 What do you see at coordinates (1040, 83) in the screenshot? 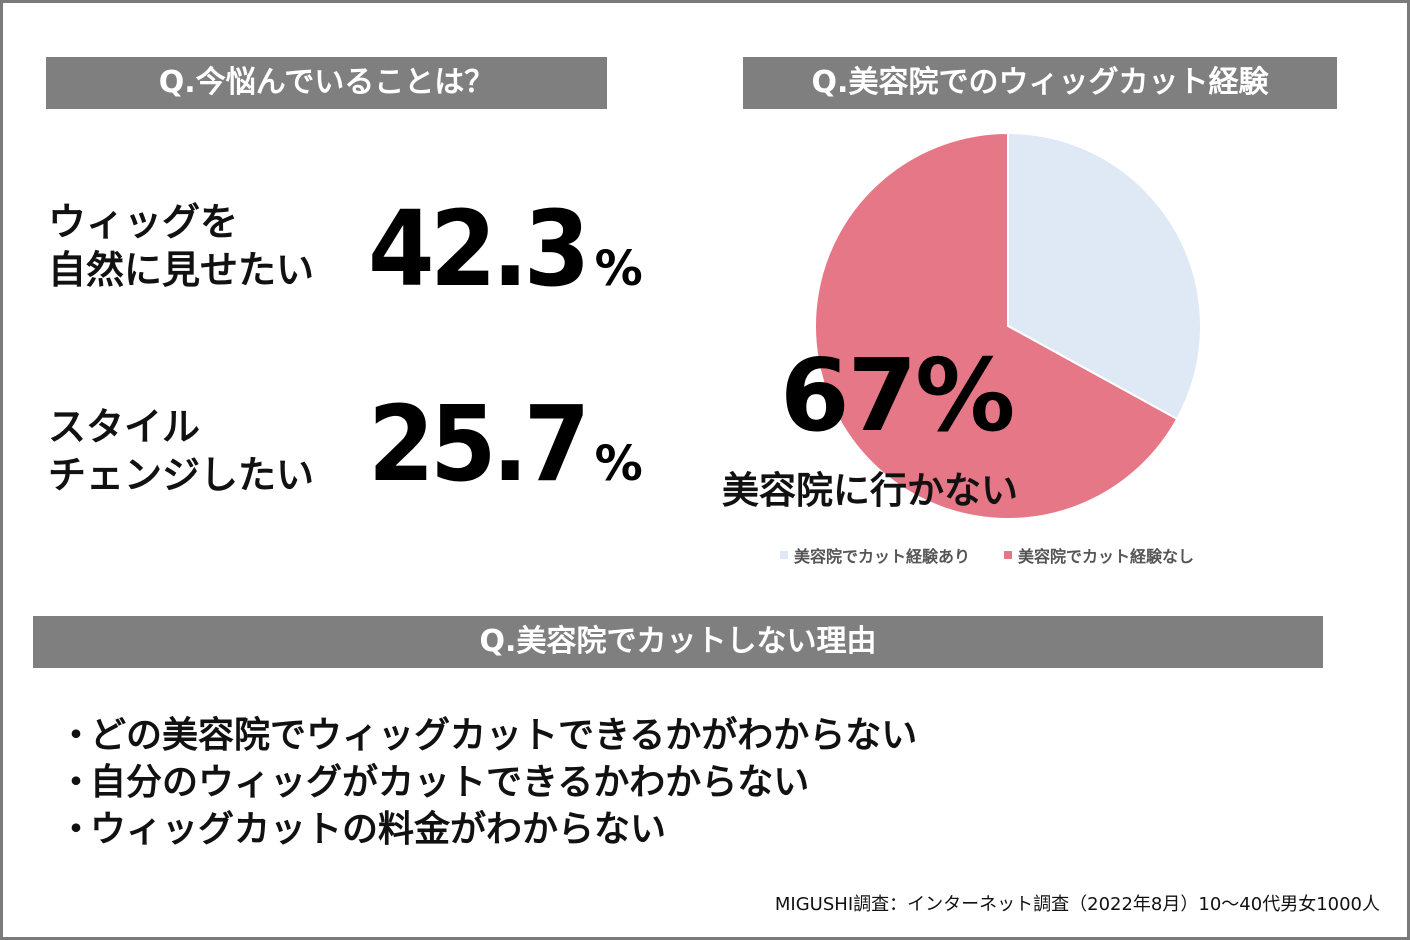
I see `right-question-banner: Q.美容院でのウィッグカット経験` at bounding box center [1040, 83].